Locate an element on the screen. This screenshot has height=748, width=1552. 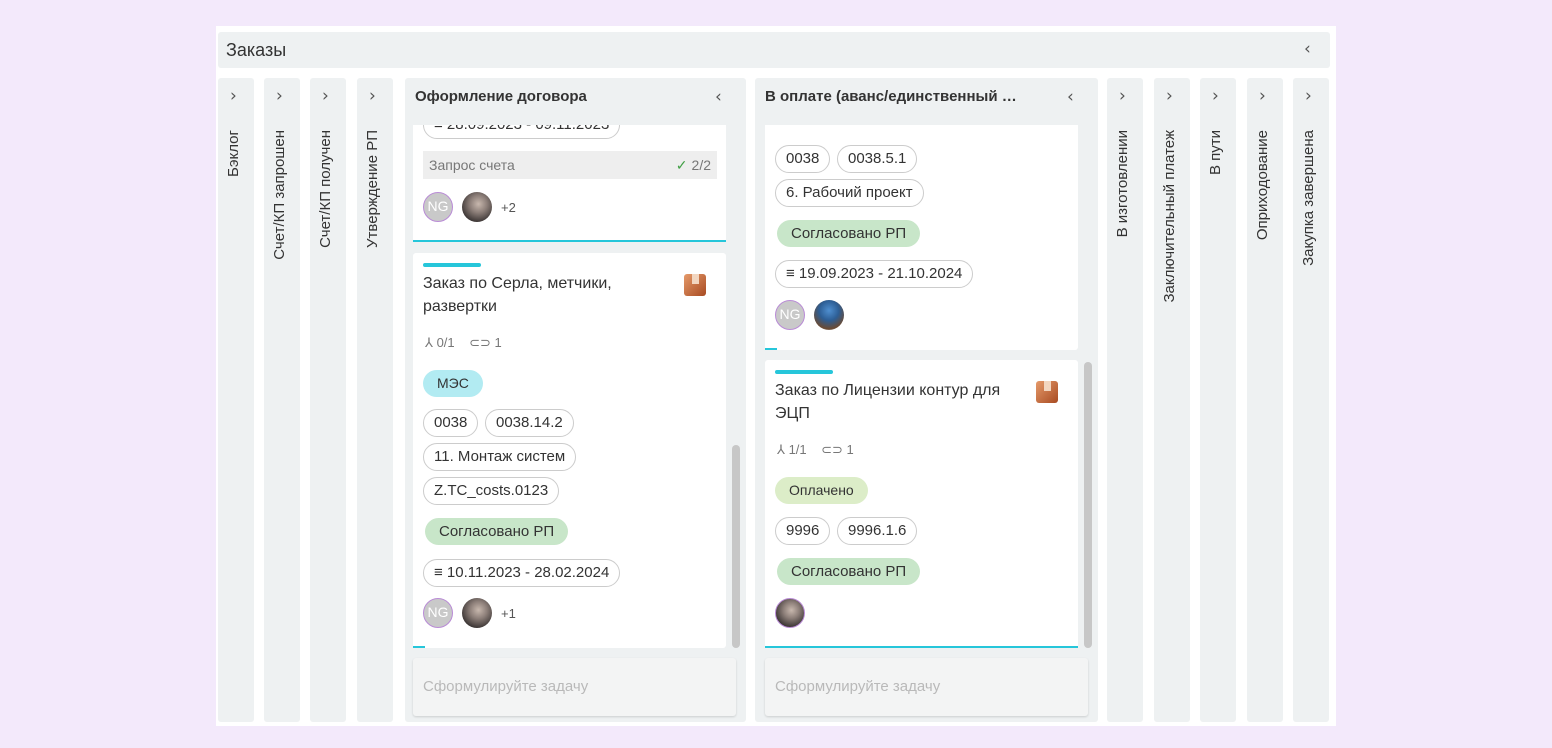
board-header: Заказы ‹ is located at coordinates (774, 50).